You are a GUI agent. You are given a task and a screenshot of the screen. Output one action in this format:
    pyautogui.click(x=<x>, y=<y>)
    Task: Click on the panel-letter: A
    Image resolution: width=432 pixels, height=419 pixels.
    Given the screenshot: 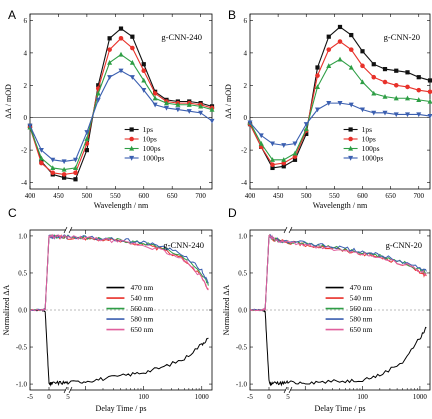 What is the action you would take?
    pyautogui.click(x=12, y=15)
    